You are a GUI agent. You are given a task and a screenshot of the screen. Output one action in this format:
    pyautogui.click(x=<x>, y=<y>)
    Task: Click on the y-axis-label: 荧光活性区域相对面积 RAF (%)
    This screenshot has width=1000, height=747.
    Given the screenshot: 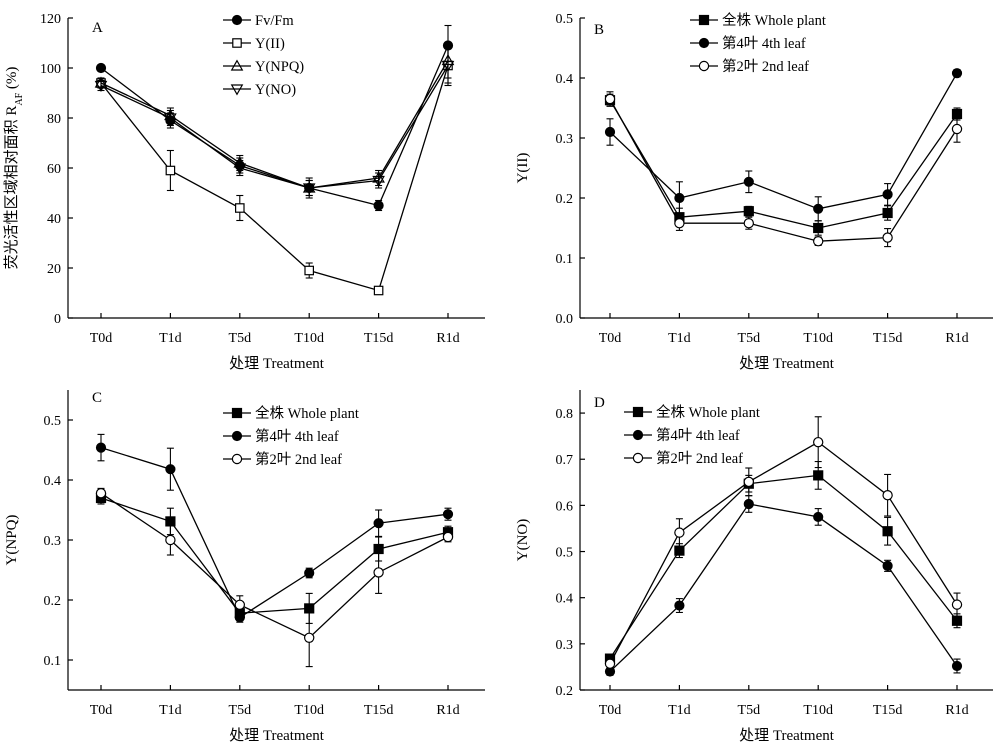 What is the action you would take?
    pyautogui.click(x=14, y=168)
    